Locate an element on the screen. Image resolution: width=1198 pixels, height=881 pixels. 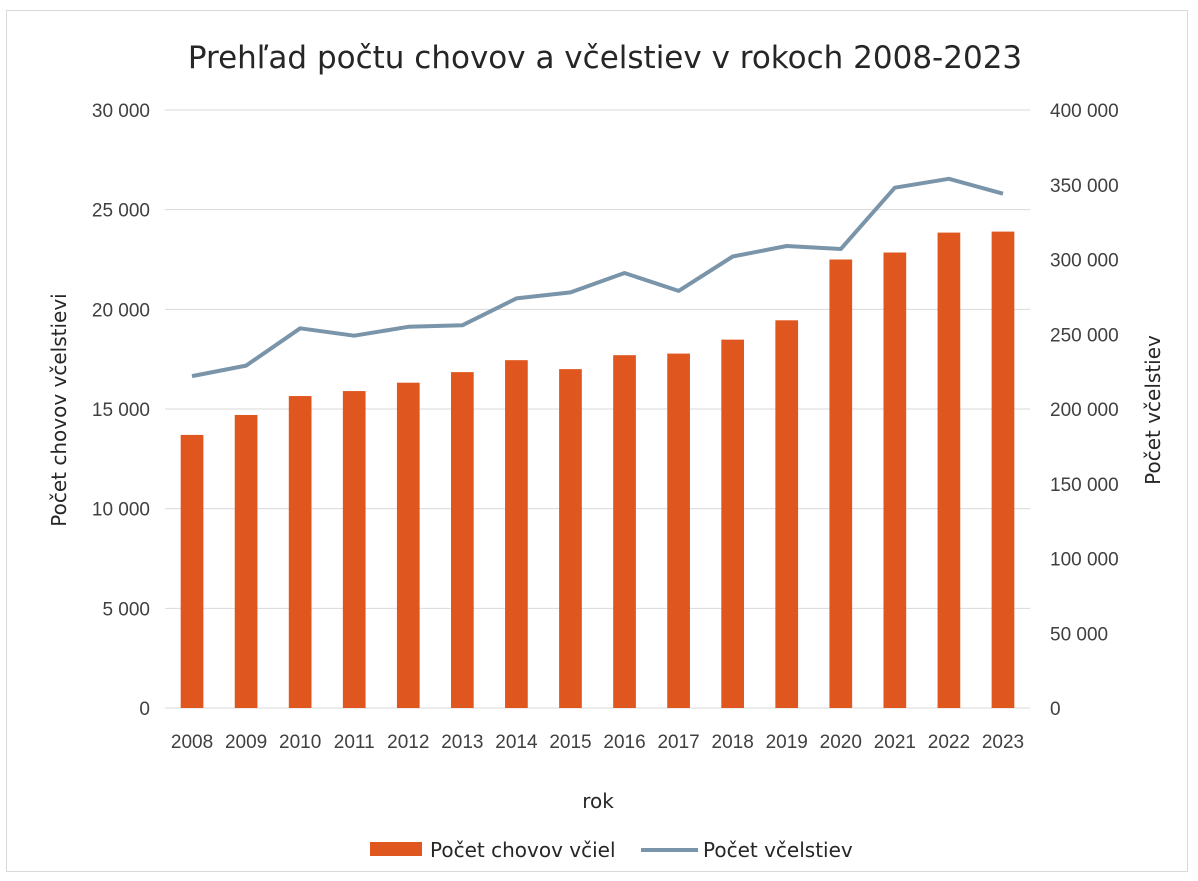
legend: Počet chovov včiel Počet včelstiev is located at coordinates (611, 850).